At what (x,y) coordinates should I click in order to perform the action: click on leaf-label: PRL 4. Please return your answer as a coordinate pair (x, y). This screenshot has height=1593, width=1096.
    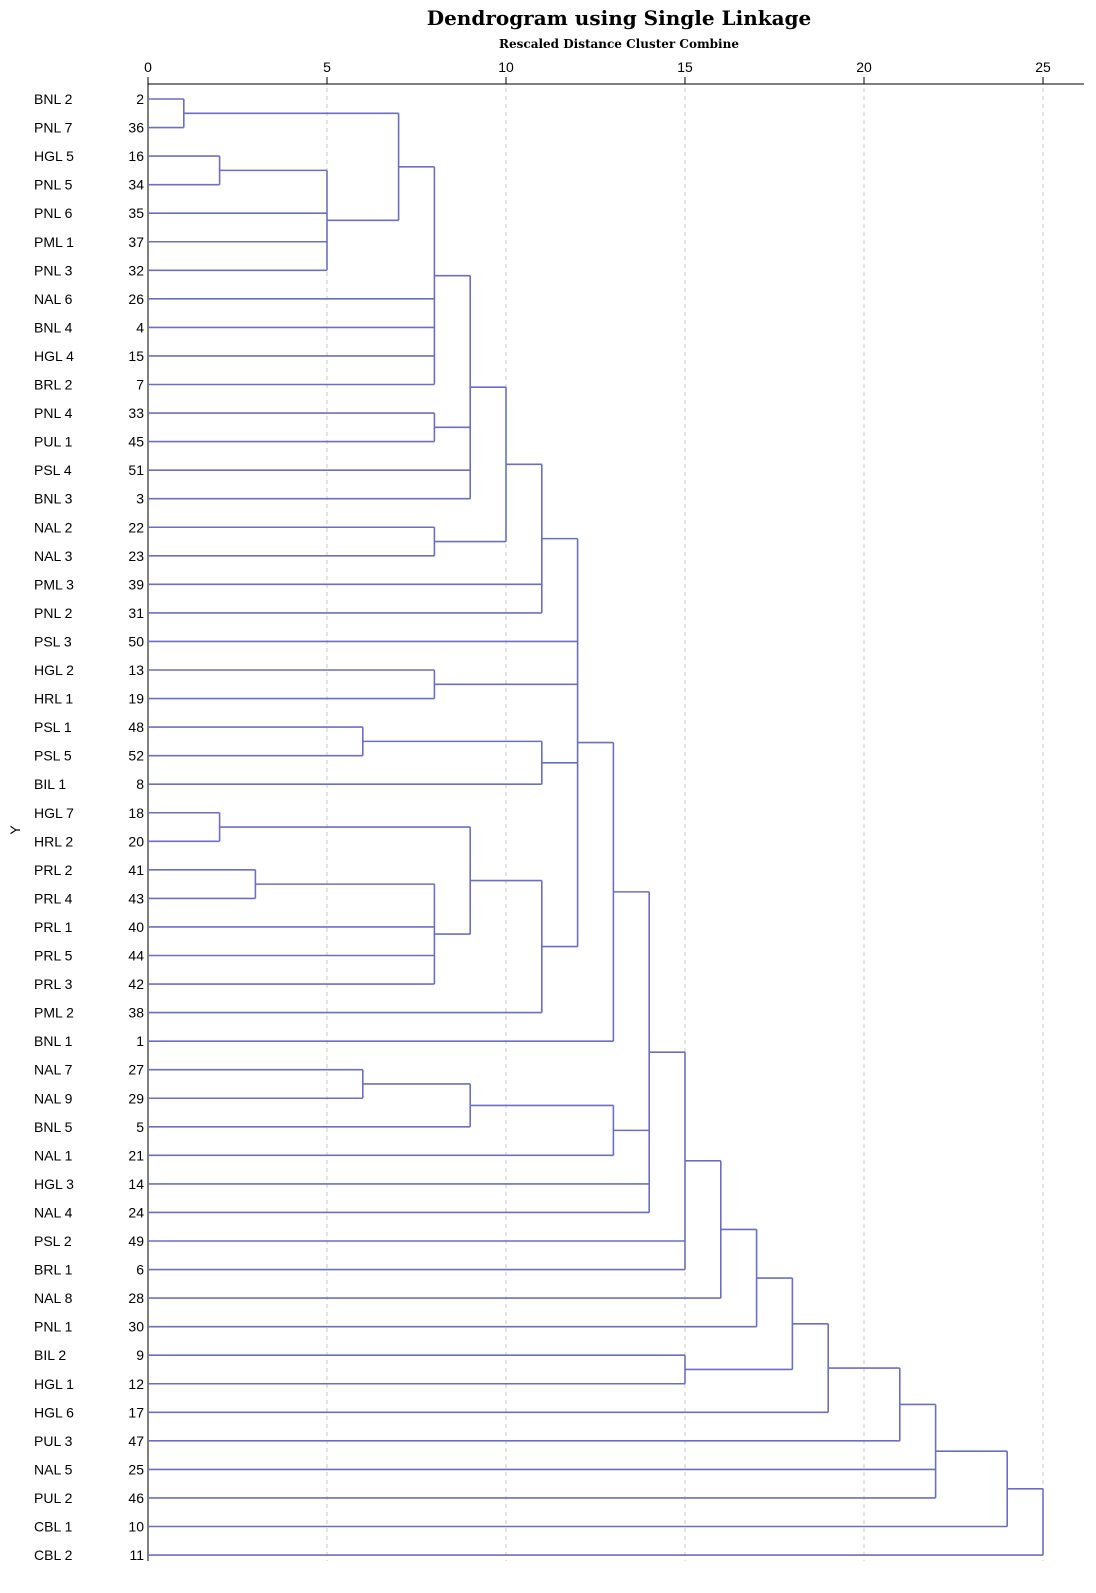
    Looking at the image, I should click on (53, 898).